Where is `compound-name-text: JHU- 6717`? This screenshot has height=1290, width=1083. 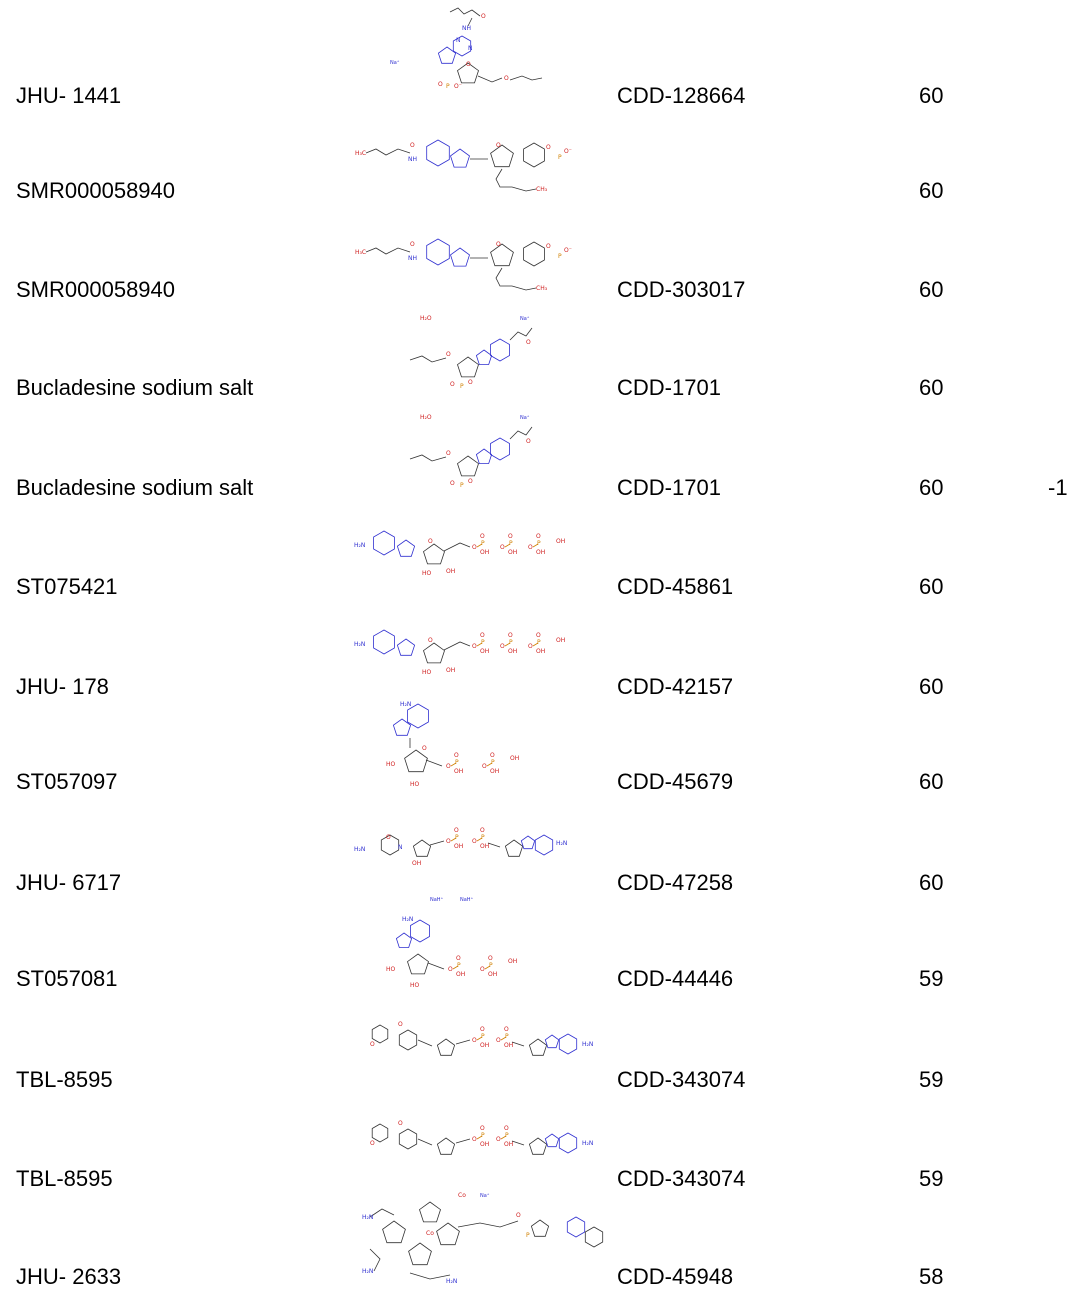
compound-name-text: JHU- 6717 is located at coordinates (69, 882).